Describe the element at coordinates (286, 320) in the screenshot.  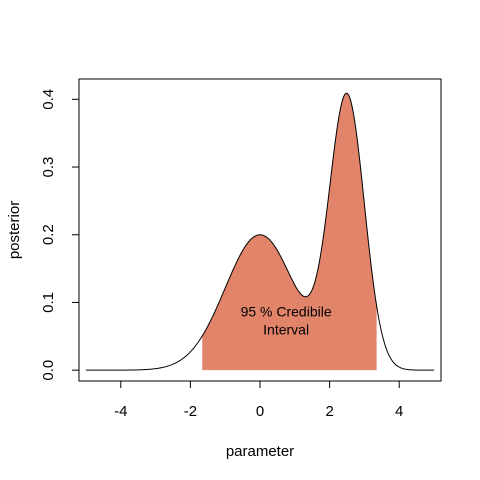
I see `annotation-layer: 95 % Credibile Interval` at that location.